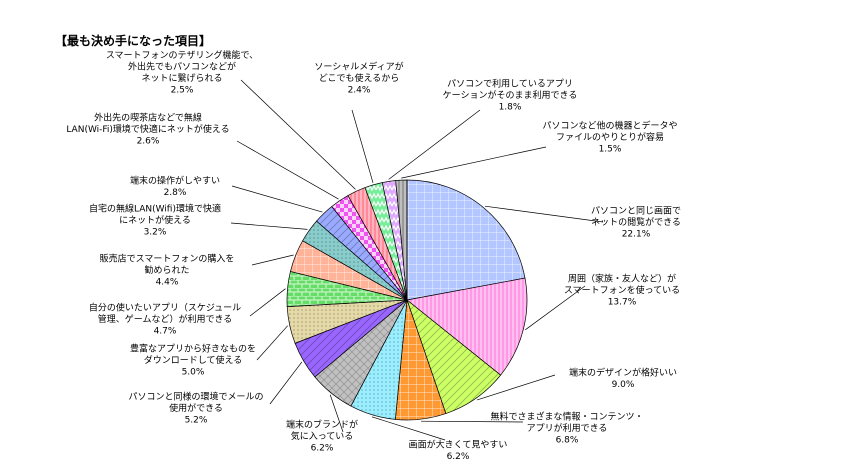 The height and width of the screenshot is (470, 847). What do you see at coordinates (510, 95) in the screenshot?
I see `slice-label: パソコンで利用しているアプリケーションがそのまま利用できる 1.8%` at bounding box center [510, 95].